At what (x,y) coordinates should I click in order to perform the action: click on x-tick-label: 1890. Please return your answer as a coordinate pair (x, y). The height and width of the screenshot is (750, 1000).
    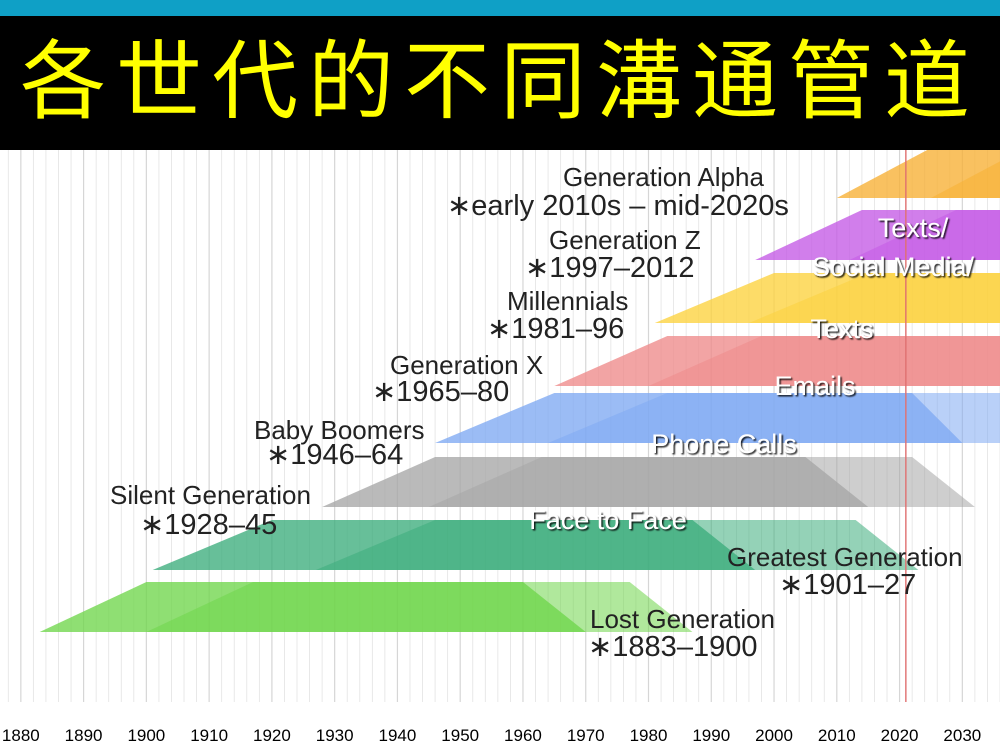
    Looking at the image, I should click on (84, 735).